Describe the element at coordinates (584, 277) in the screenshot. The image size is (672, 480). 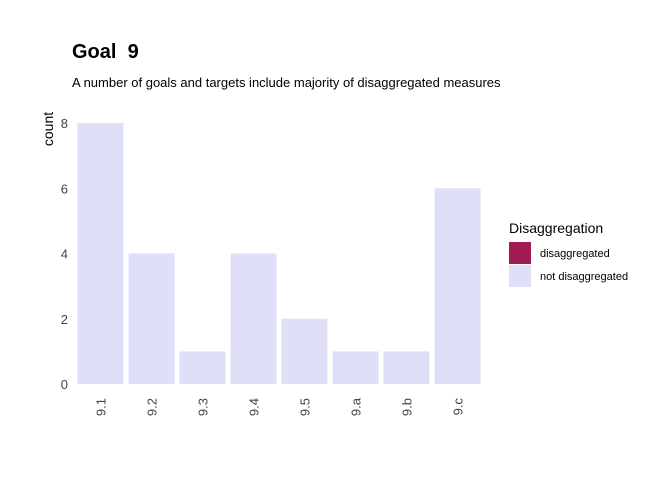
I see `legend-label: not disaggregated` at that location.